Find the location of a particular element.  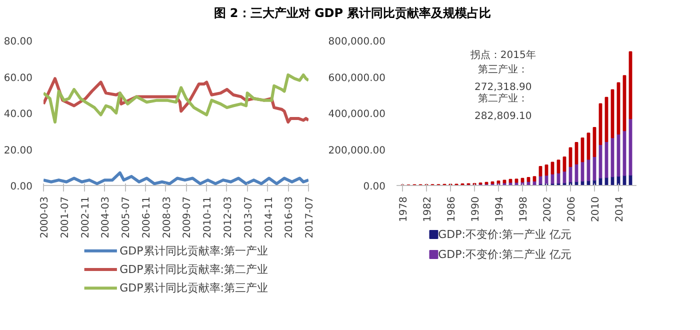

x-tick-label: 2006 is located at coordinates (572, 209).